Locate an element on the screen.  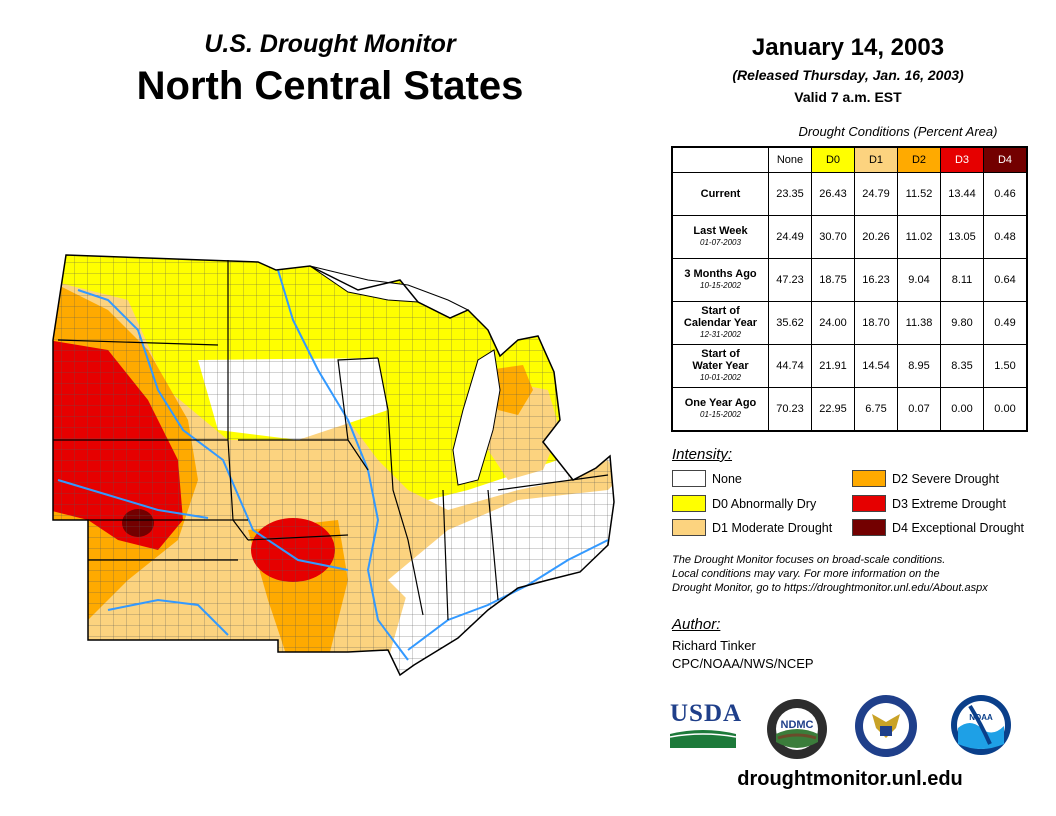
col-header-d2: D2 is located at coordinates (919, 159).